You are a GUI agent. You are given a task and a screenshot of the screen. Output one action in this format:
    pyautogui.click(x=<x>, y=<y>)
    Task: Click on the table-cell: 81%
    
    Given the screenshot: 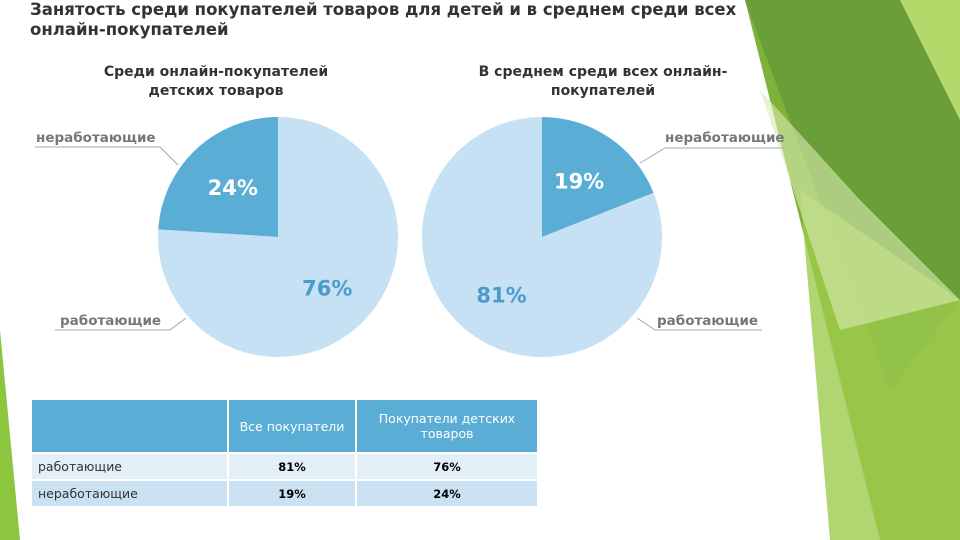 What is the action you would take?
    pyautogui.click(x=291, y=466)
    